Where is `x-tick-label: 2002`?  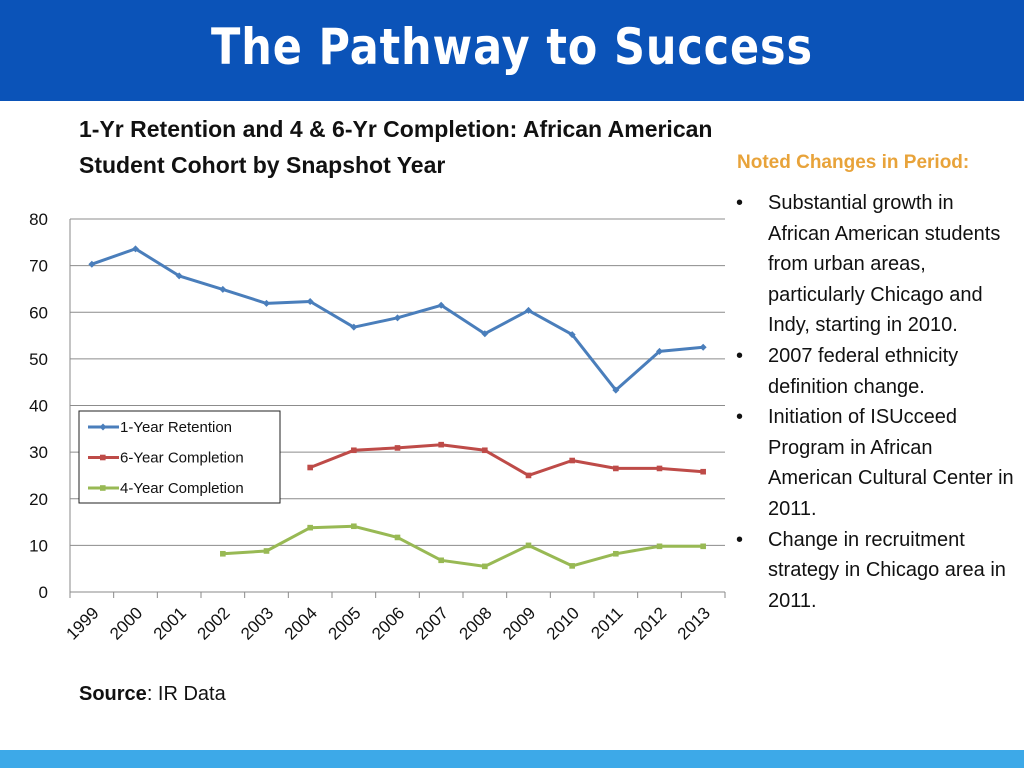
x-tick-label: 2002 is located at coordinates (213, 623).